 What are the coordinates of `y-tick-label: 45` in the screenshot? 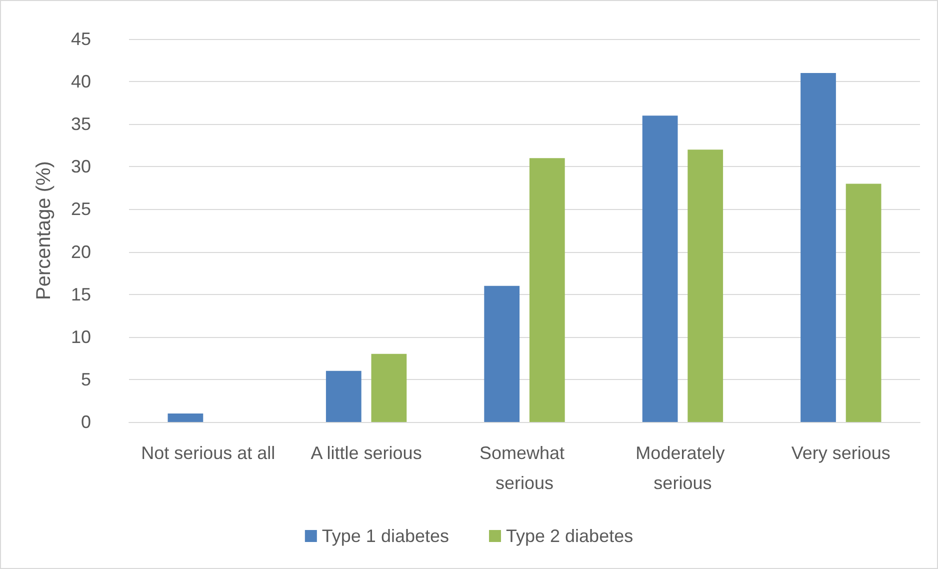 It's located at (80, 39).